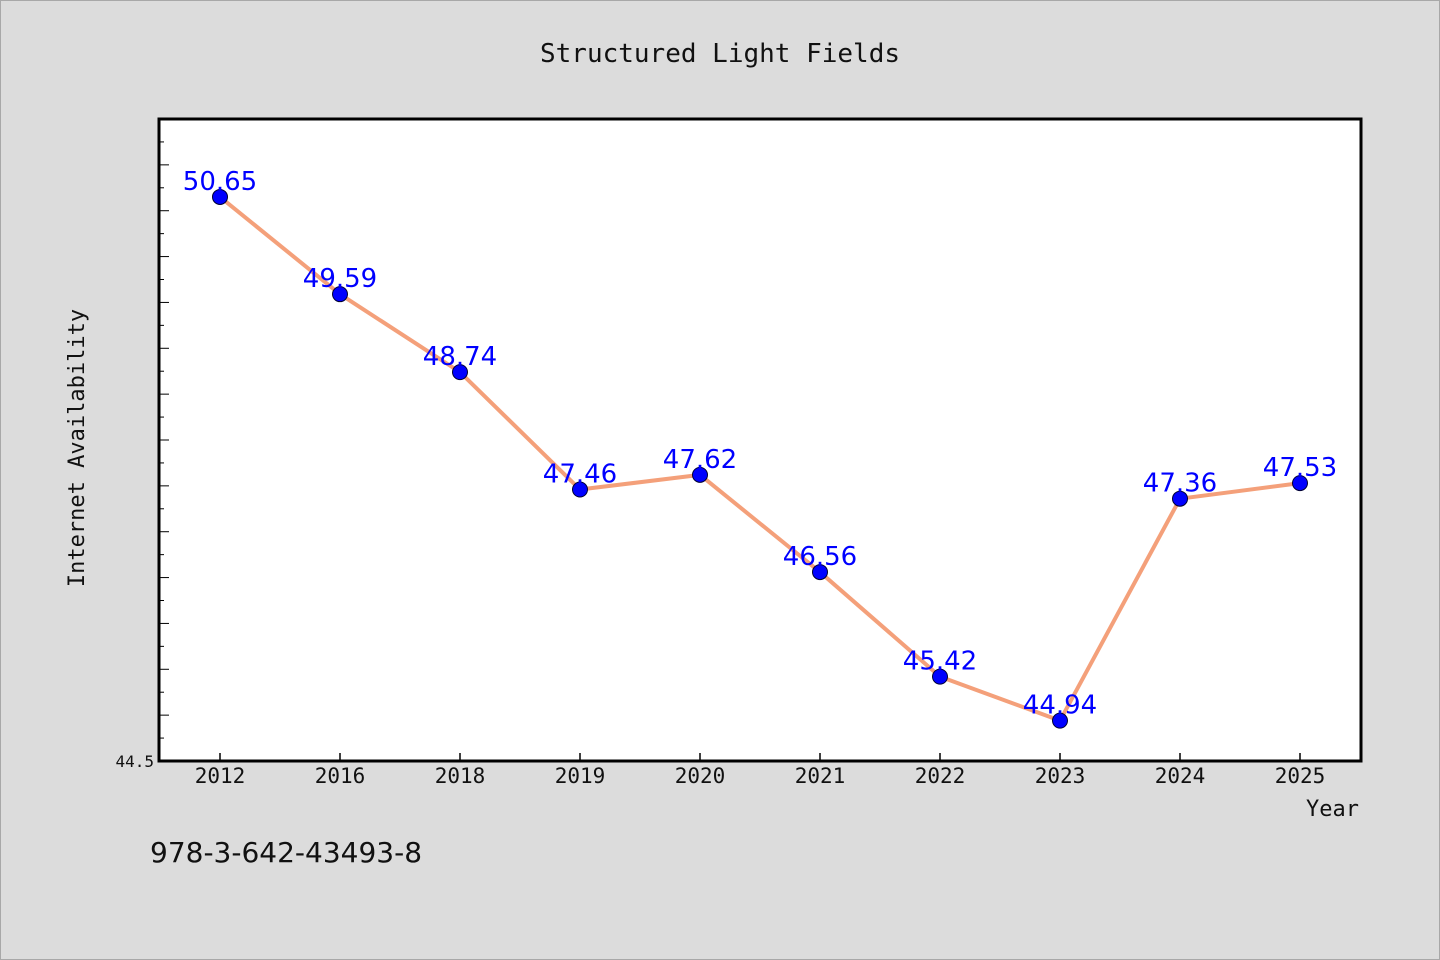  I want to click on y-axis-min-label: 44.5, so click(134, 761).